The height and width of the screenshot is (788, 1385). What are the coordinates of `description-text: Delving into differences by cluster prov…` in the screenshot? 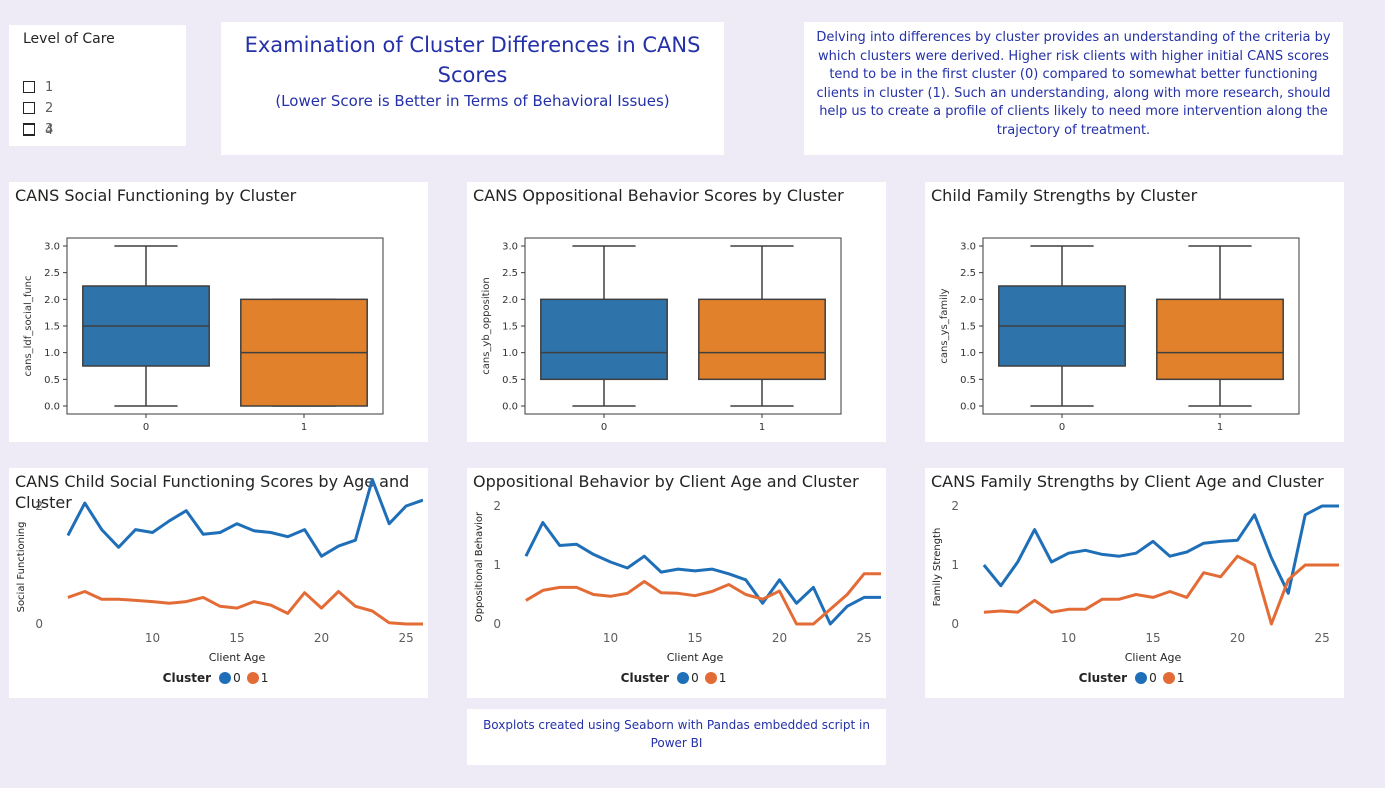 It's located at (1073, 84).